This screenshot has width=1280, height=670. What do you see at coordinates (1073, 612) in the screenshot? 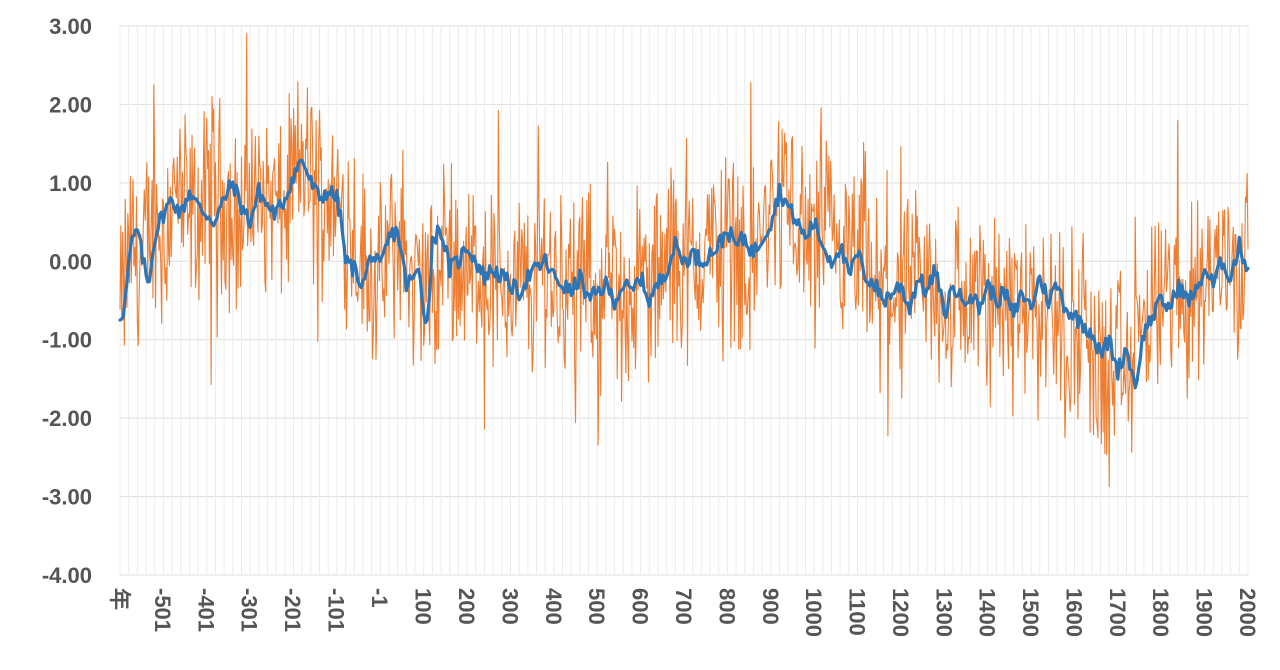
I see `x-tick-label: 1600` at bounding box center [1073, 612].